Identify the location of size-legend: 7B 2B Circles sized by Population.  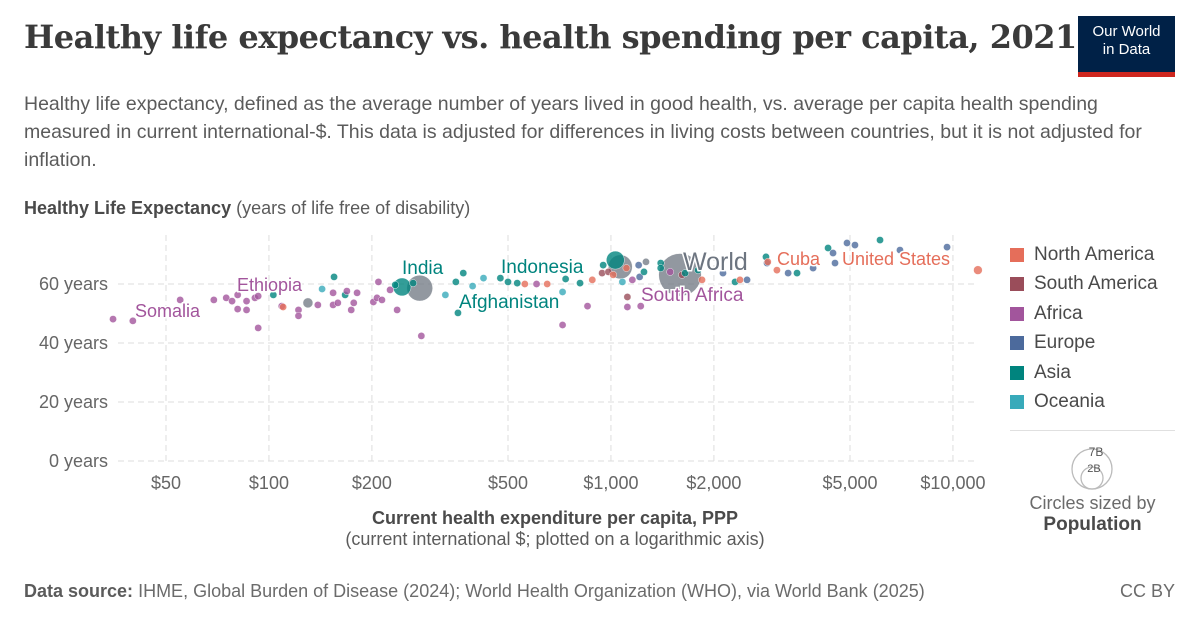
(1092, 483).